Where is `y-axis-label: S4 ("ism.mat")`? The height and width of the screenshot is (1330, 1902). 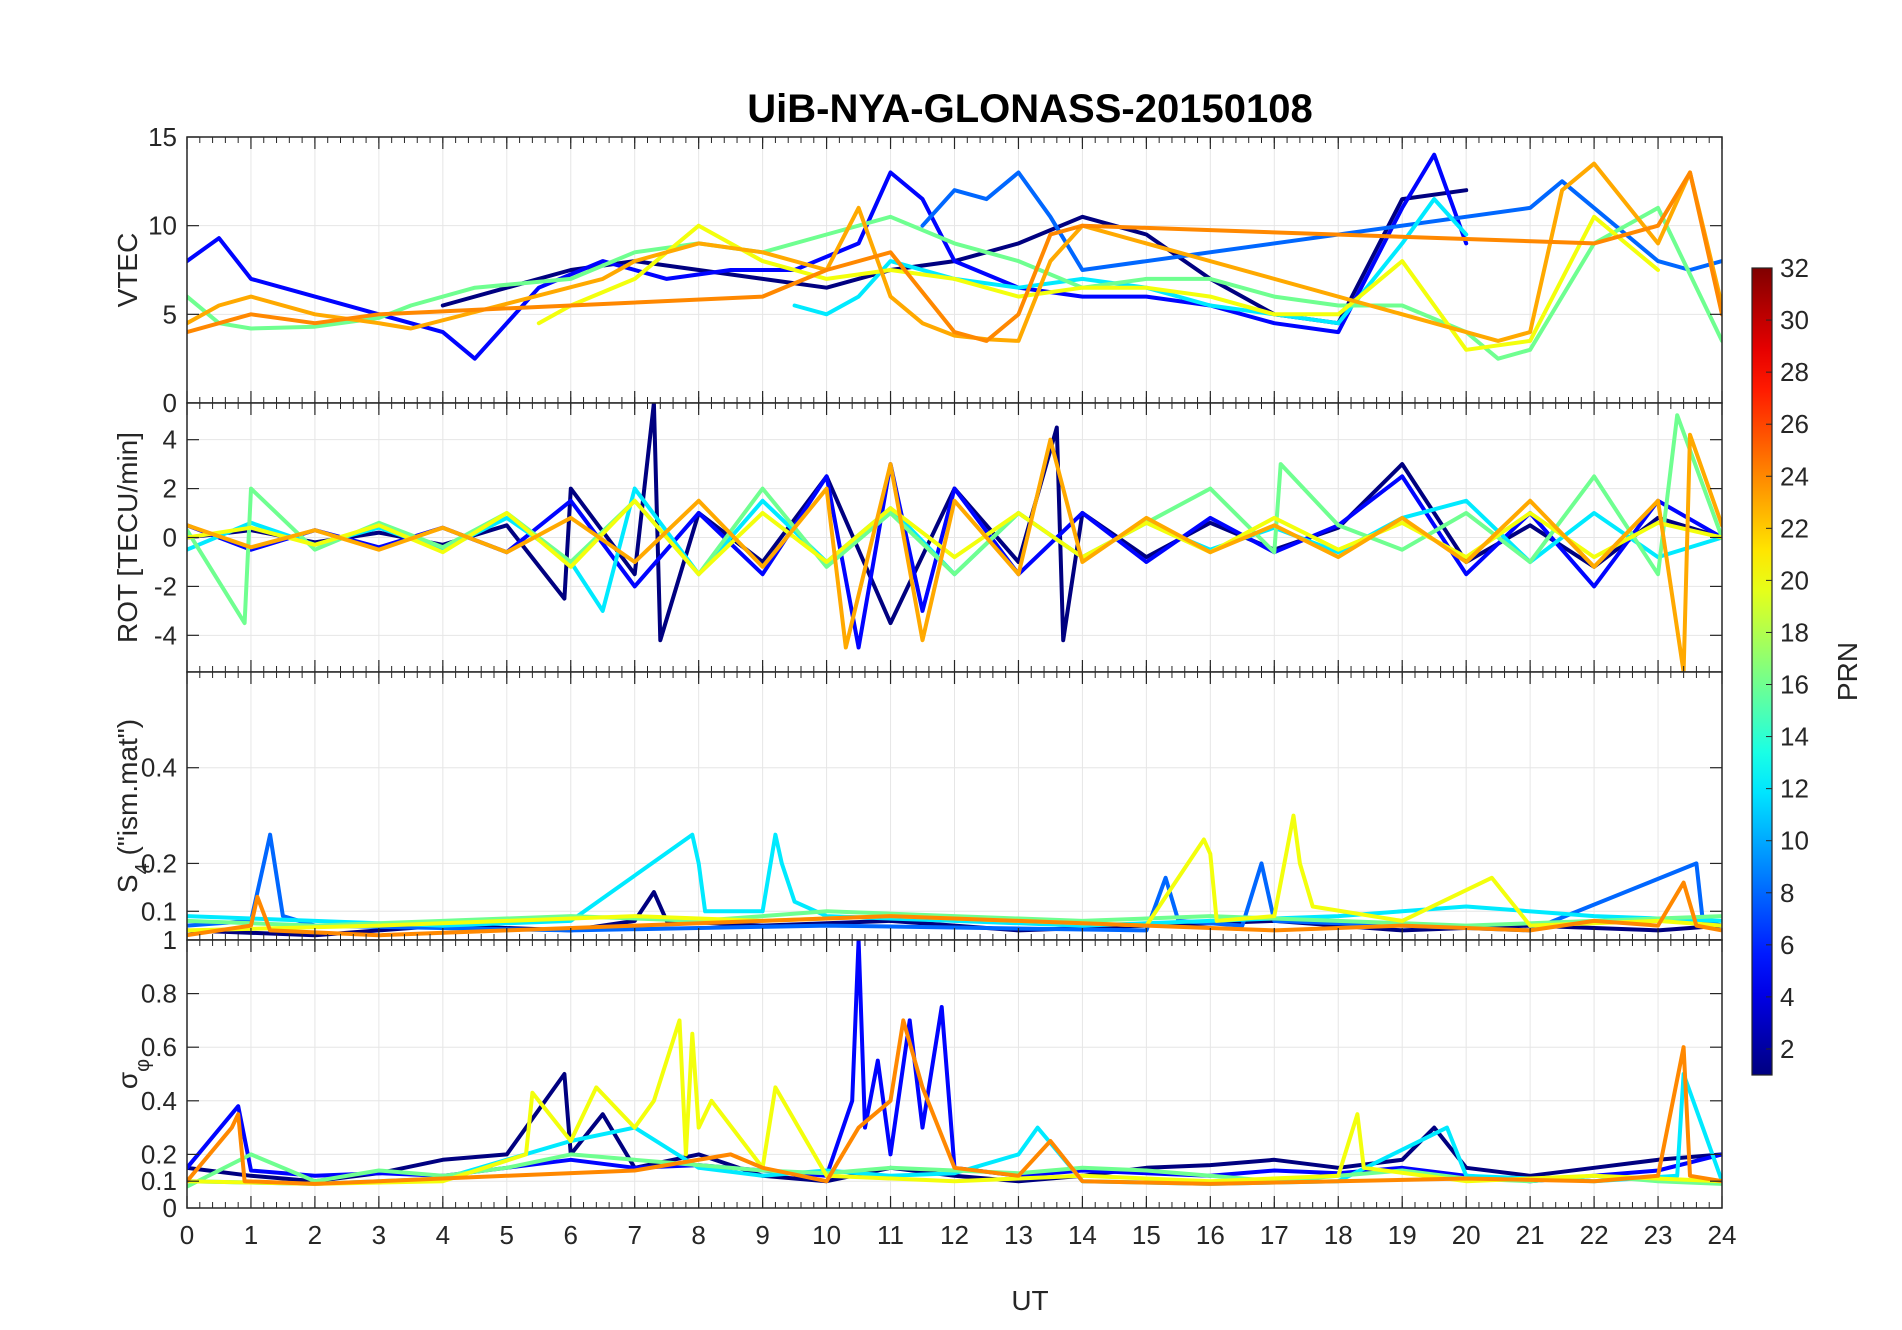
y-axis-label: S4 ("ism.mat") is located at coordinates (133, 806).